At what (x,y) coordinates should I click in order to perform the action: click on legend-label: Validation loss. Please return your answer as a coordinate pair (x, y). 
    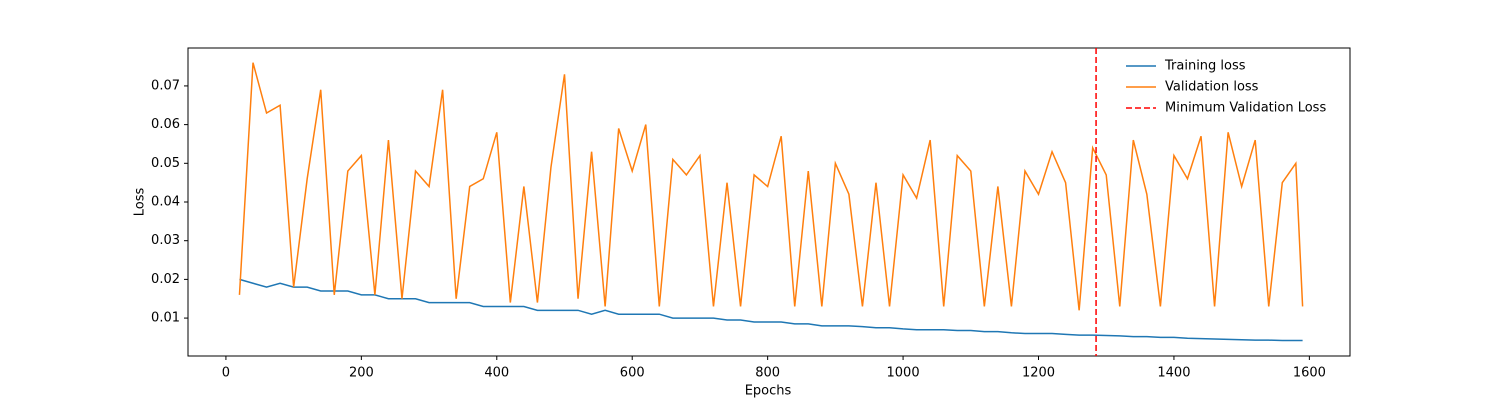
    Looking at the image, I should click on (1212, 87).